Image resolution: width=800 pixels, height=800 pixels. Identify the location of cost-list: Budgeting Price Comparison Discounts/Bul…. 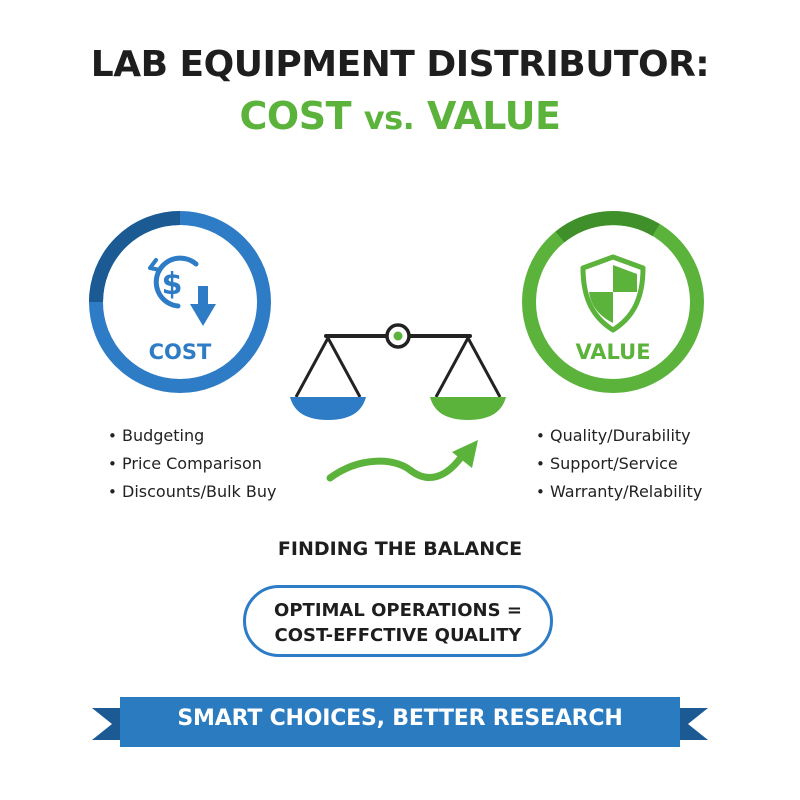
(192, 464).